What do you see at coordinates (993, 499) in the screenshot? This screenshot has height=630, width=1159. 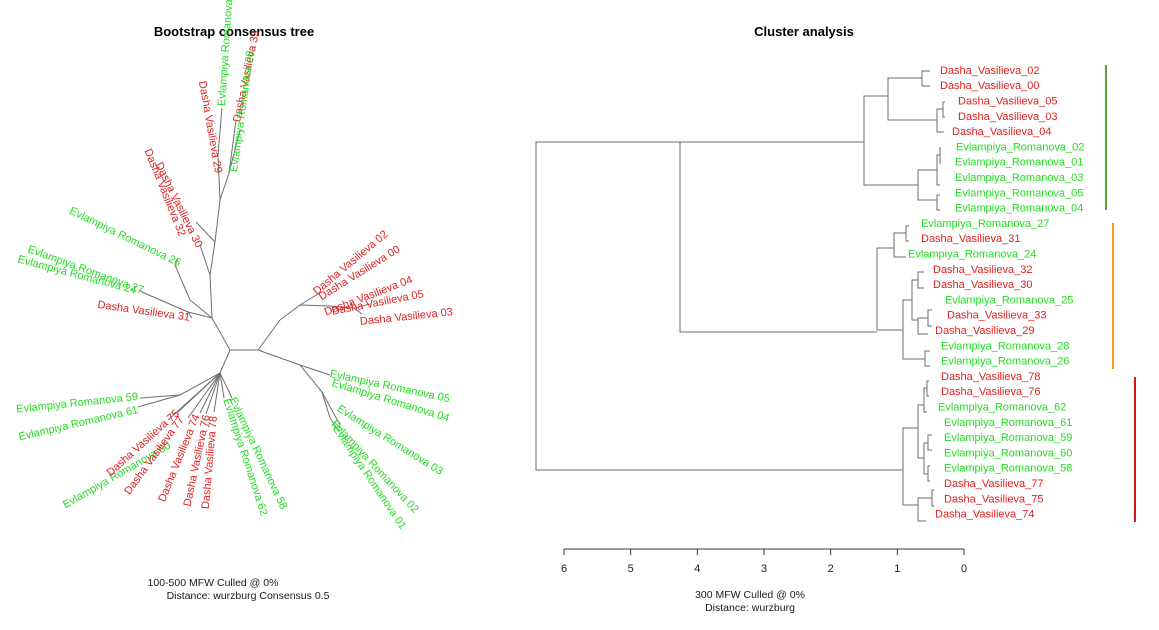 I see `dendrogram-leaf-label: Dasha_Vasilieva_75` at bounding box center [993, 499].